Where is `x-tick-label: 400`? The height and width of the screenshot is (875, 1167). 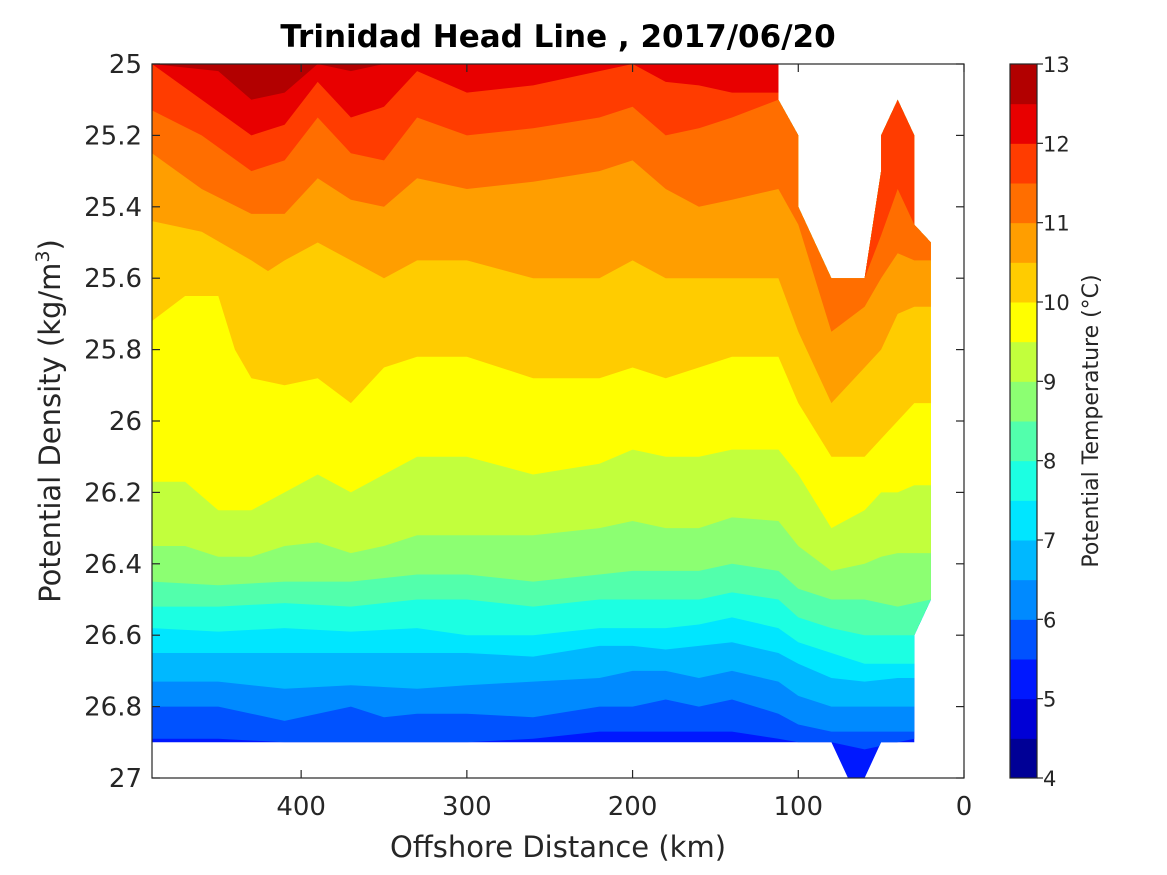
x-tick-label: 400 is located at coordinates (301, 807).